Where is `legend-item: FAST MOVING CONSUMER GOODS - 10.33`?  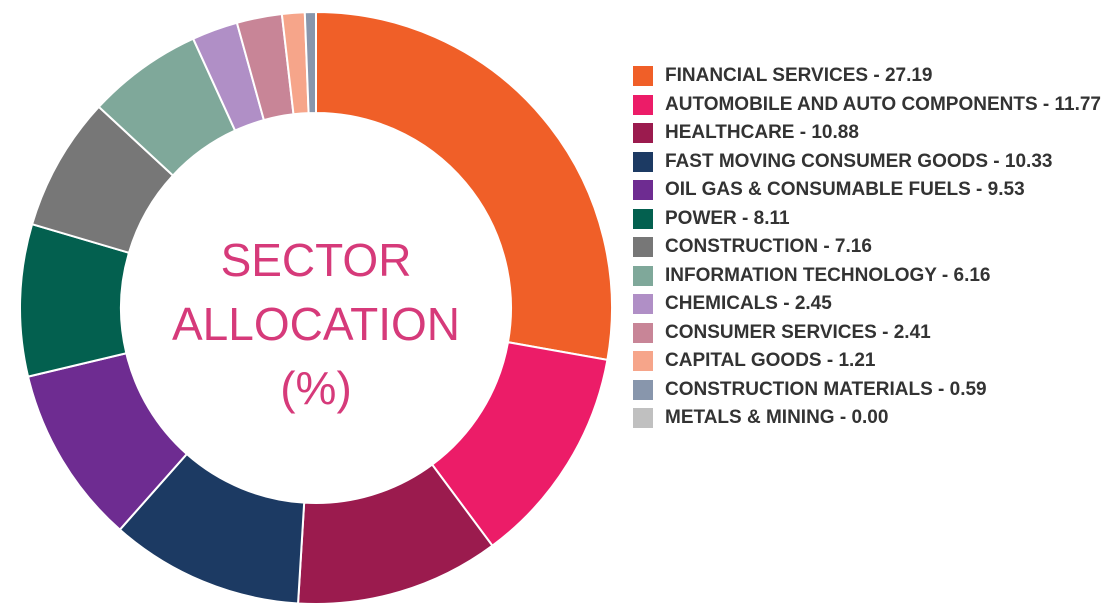 legend-item: FAST MOVING CONSUMER GOODS - 10.33 is located at coordinates (870, 162).